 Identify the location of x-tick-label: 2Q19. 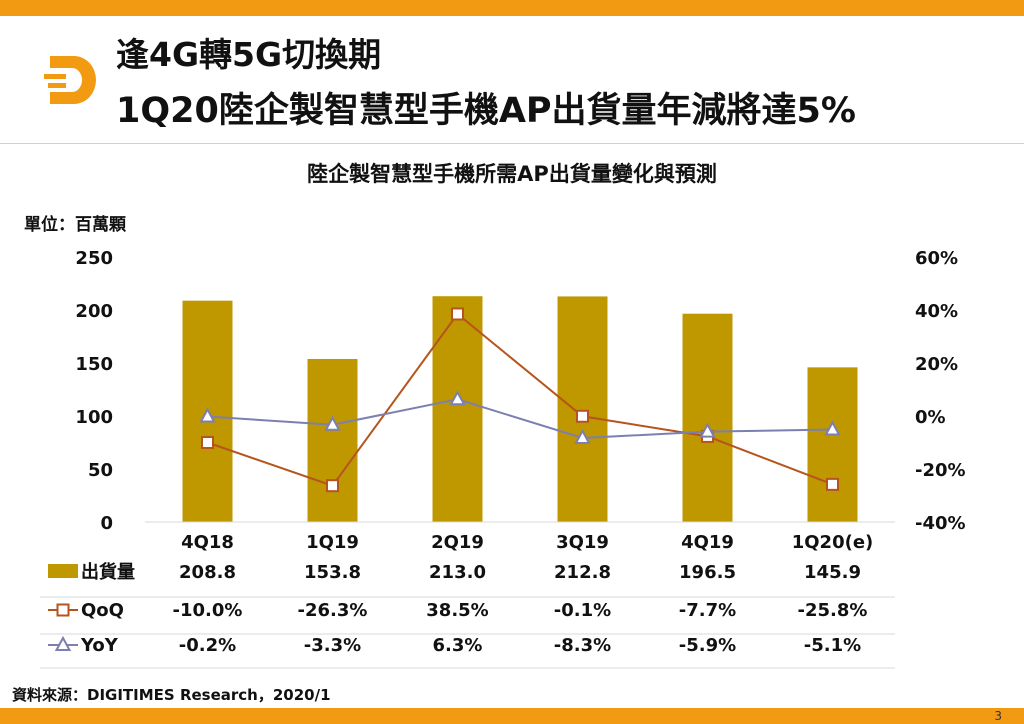
(457, 542).